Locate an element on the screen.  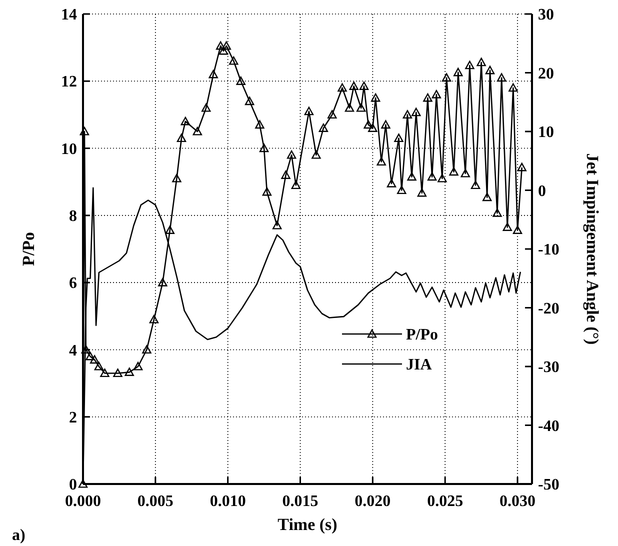
y-tick-label: 2 is located at coordinates (73, 417).